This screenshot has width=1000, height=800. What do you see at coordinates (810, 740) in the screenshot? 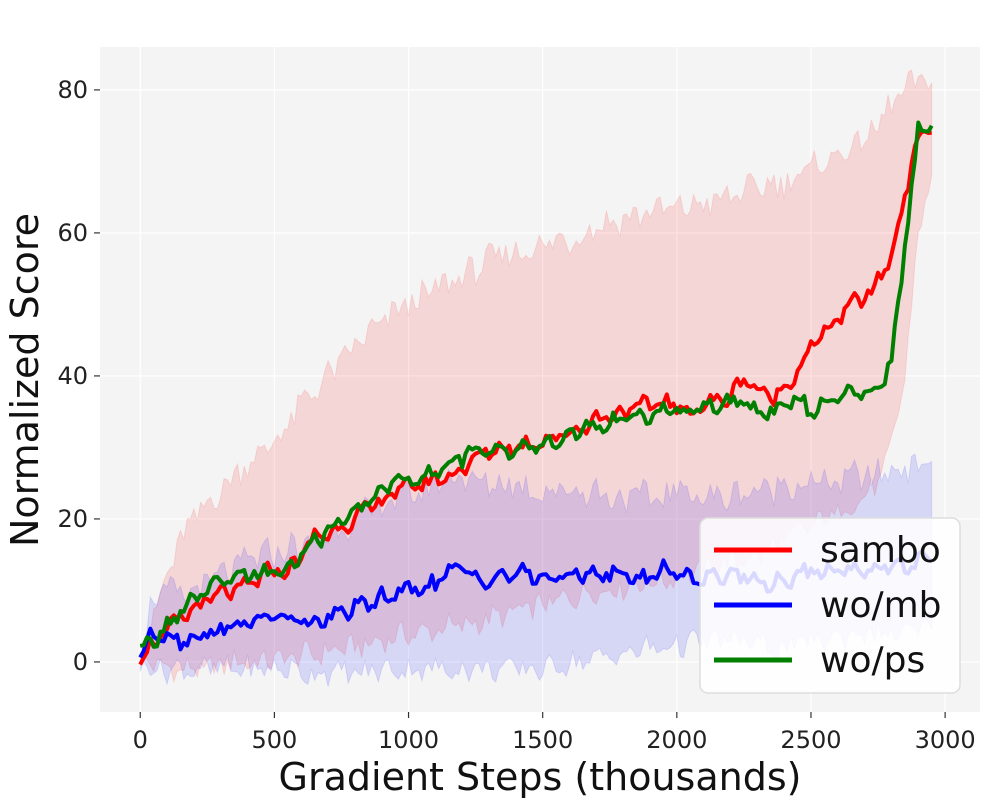
I see `x-tick-label: 2500` at bounding box center [810, 740].